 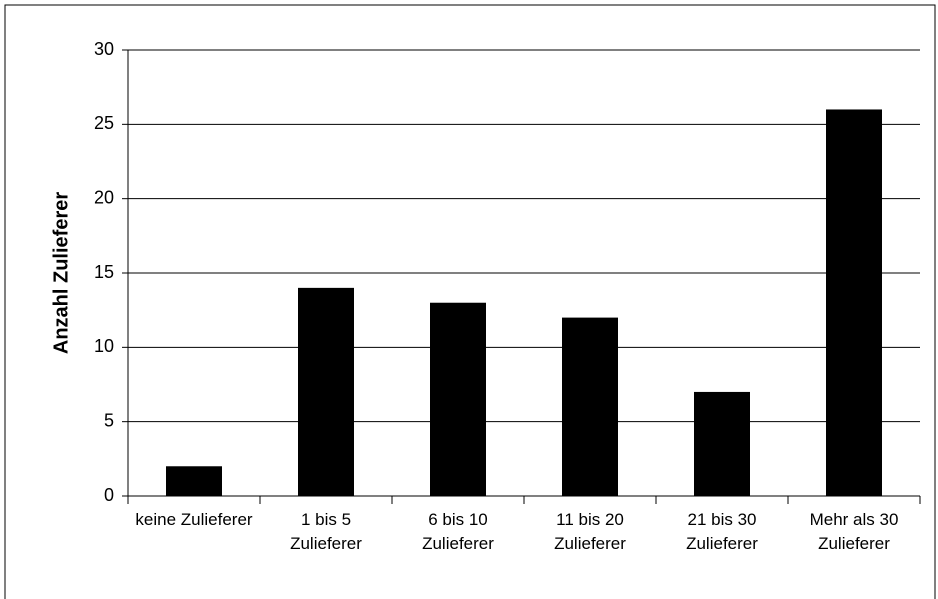 What do you see at coordinates (458, 531) in the screenshot?
I see `x-tick-label: 6 bis 10 Zulieferer` at bounding box center [458, 531].